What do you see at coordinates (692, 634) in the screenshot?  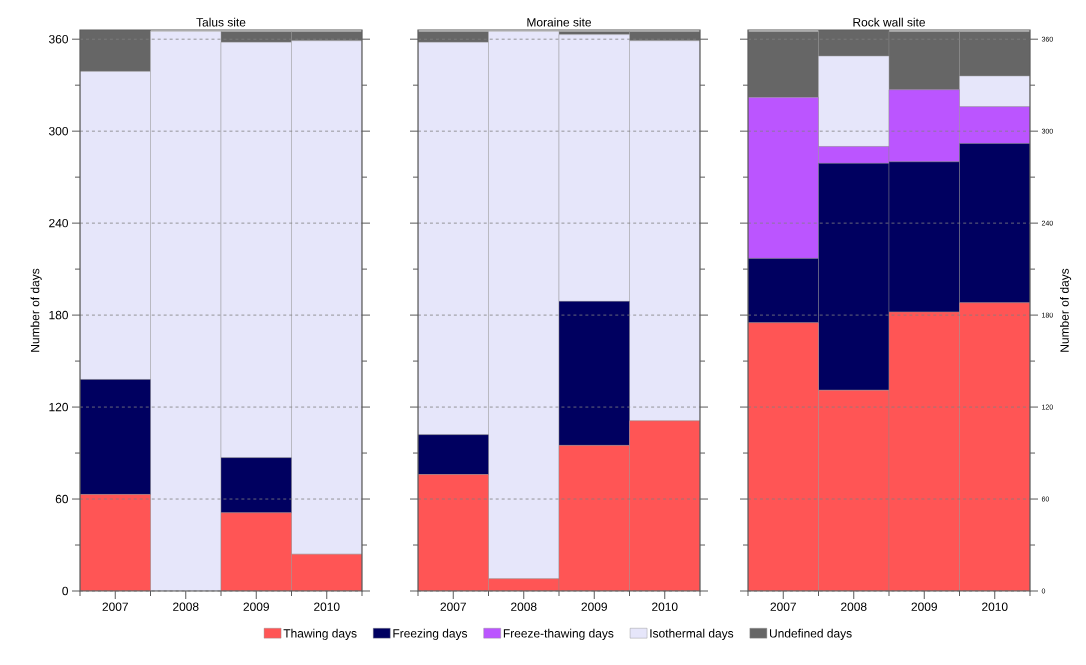 I see `legend-label: Isothermal days` at bounding box center [692, 634].